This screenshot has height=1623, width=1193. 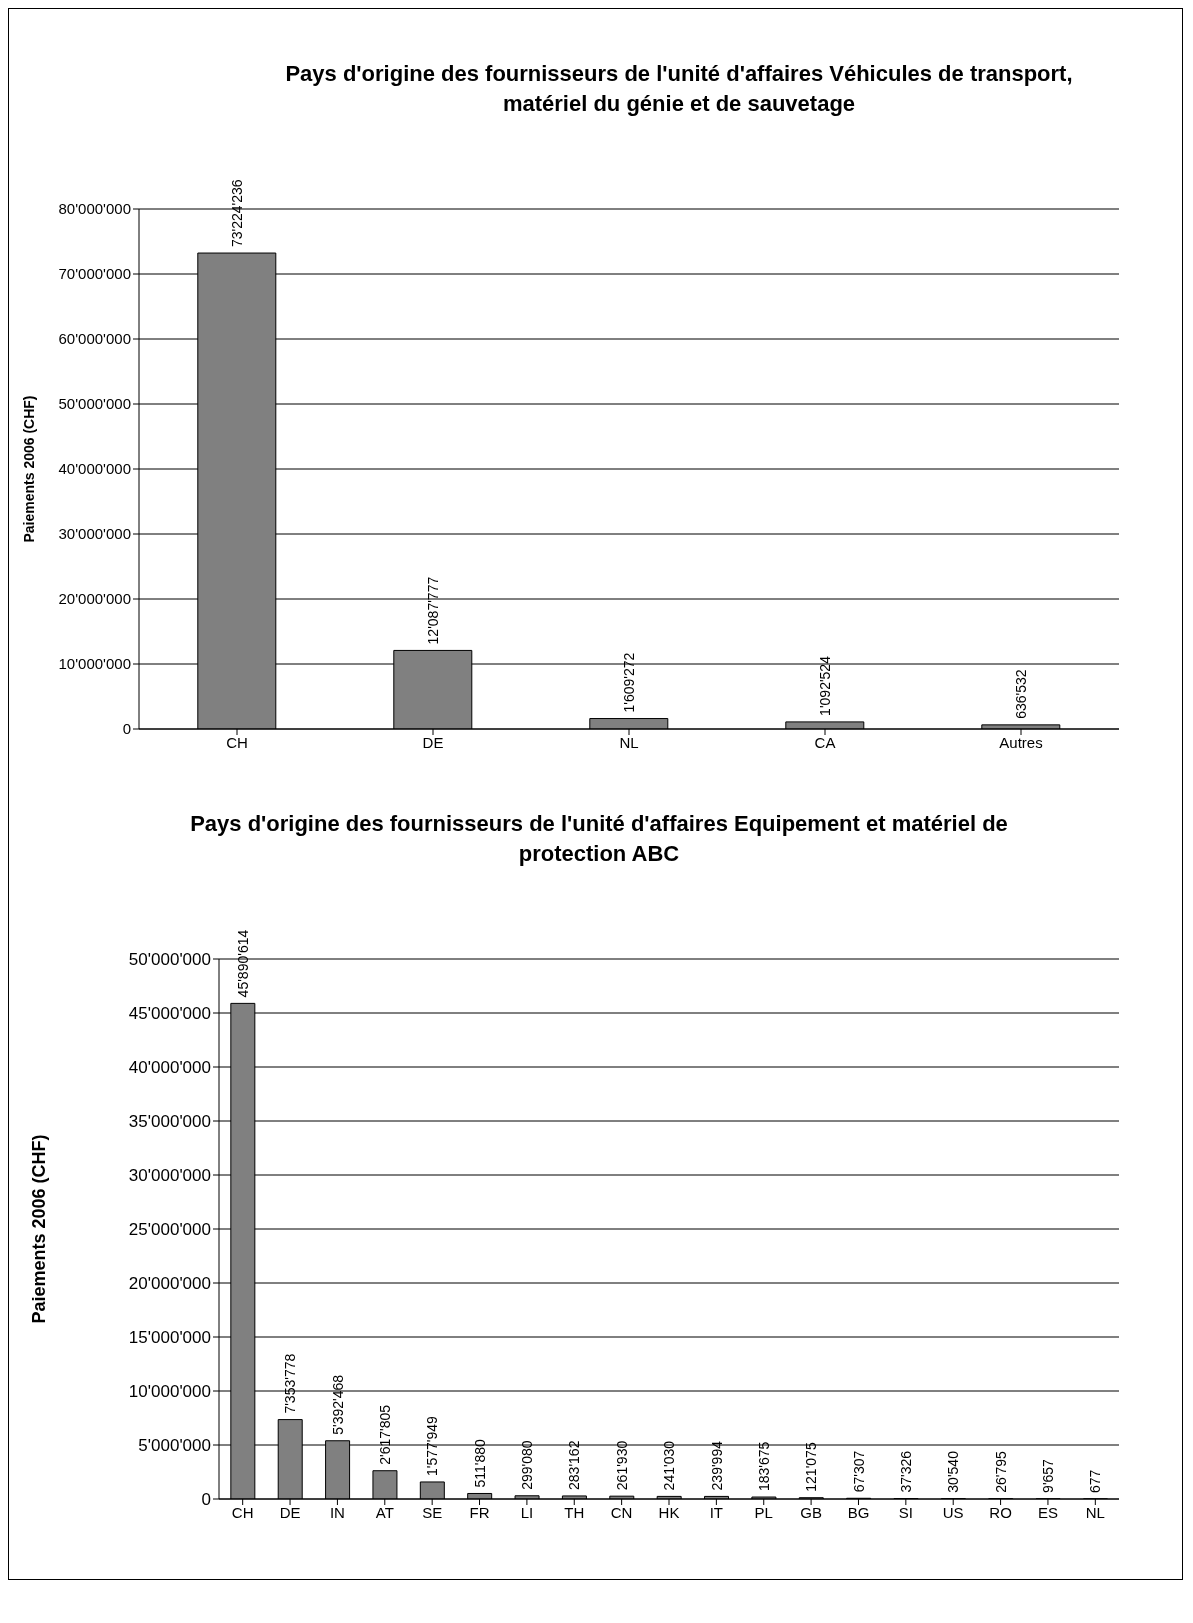 I want to click on x-tick-label: AT, so click(x=384, y=1512).